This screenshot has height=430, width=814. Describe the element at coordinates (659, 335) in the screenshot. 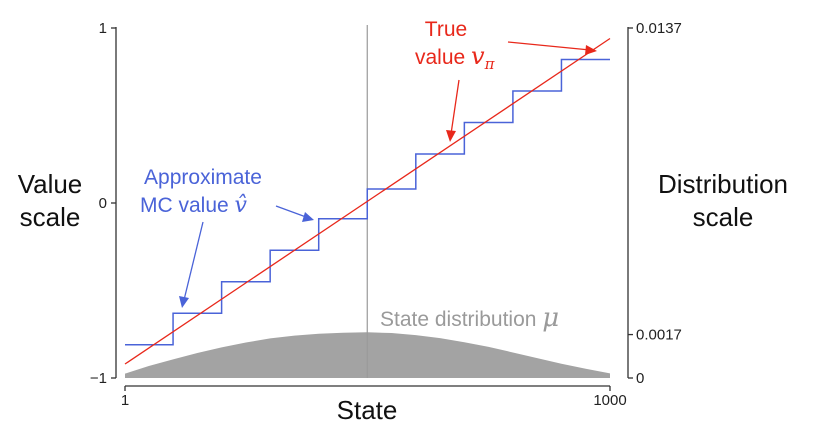

I see `right-tick-label: 0.0017` at that location.